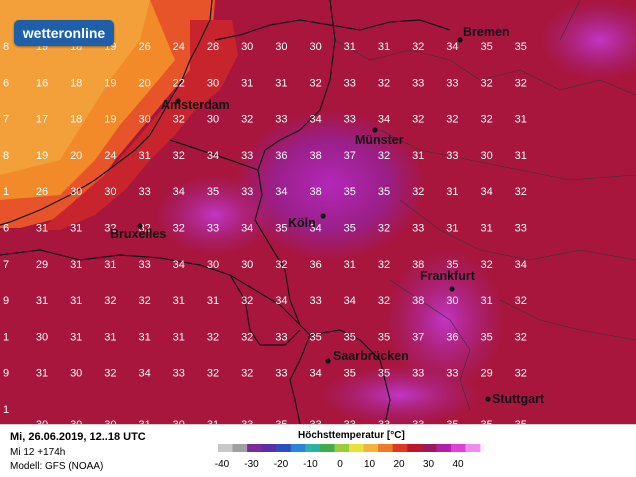 This screenshot has width=636, height=477. I want to click on legend-tick: 20, so click(399, 464).